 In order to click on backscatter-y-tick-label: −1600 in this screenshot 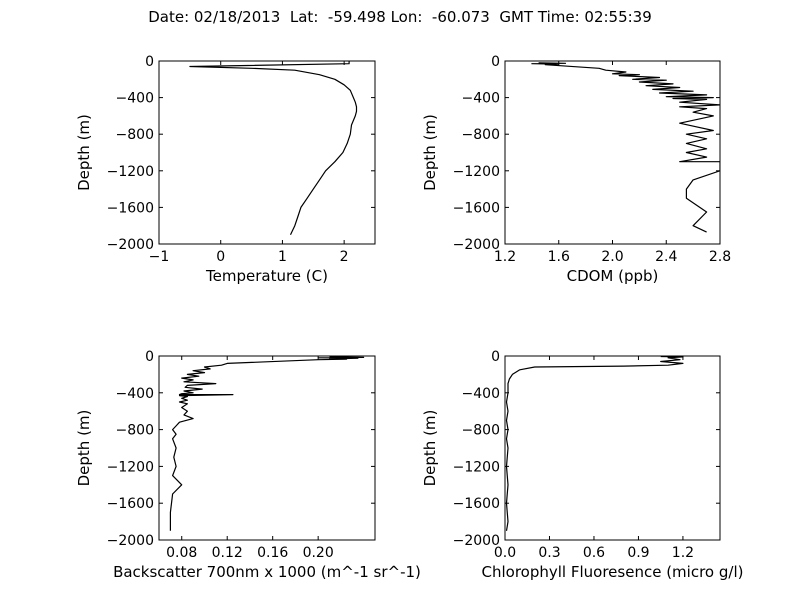, I will do `click(130, 504)`.